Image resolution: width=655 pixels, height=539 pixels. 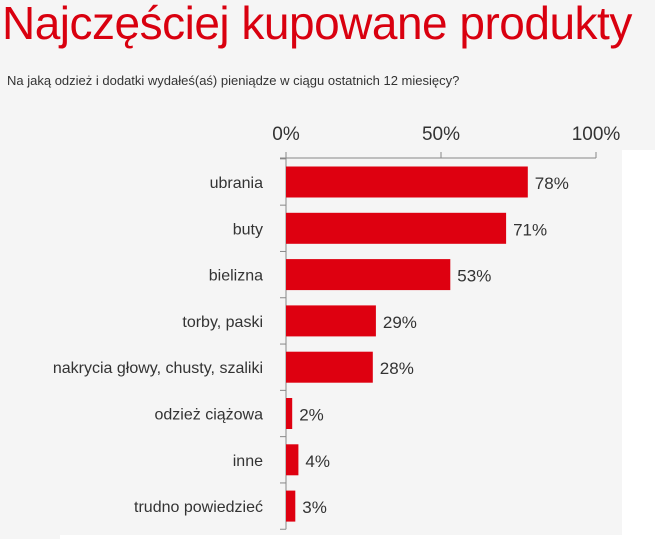 I want to click on data-label: 4%, so click(x=317, y=461).